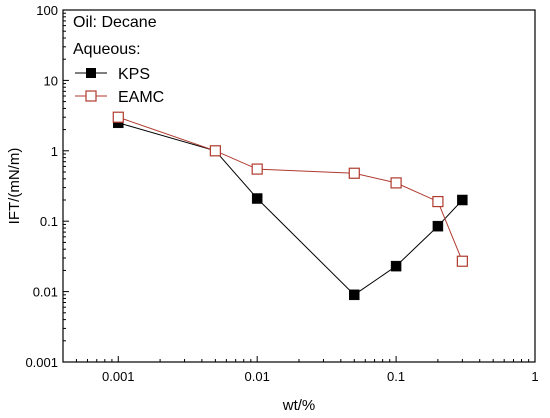 The image size is (550, 418). What do you see at coordinates (112, 74) in the screenshot?
I see `legend-item-kps: KPS` at bounding box center [112, 74].